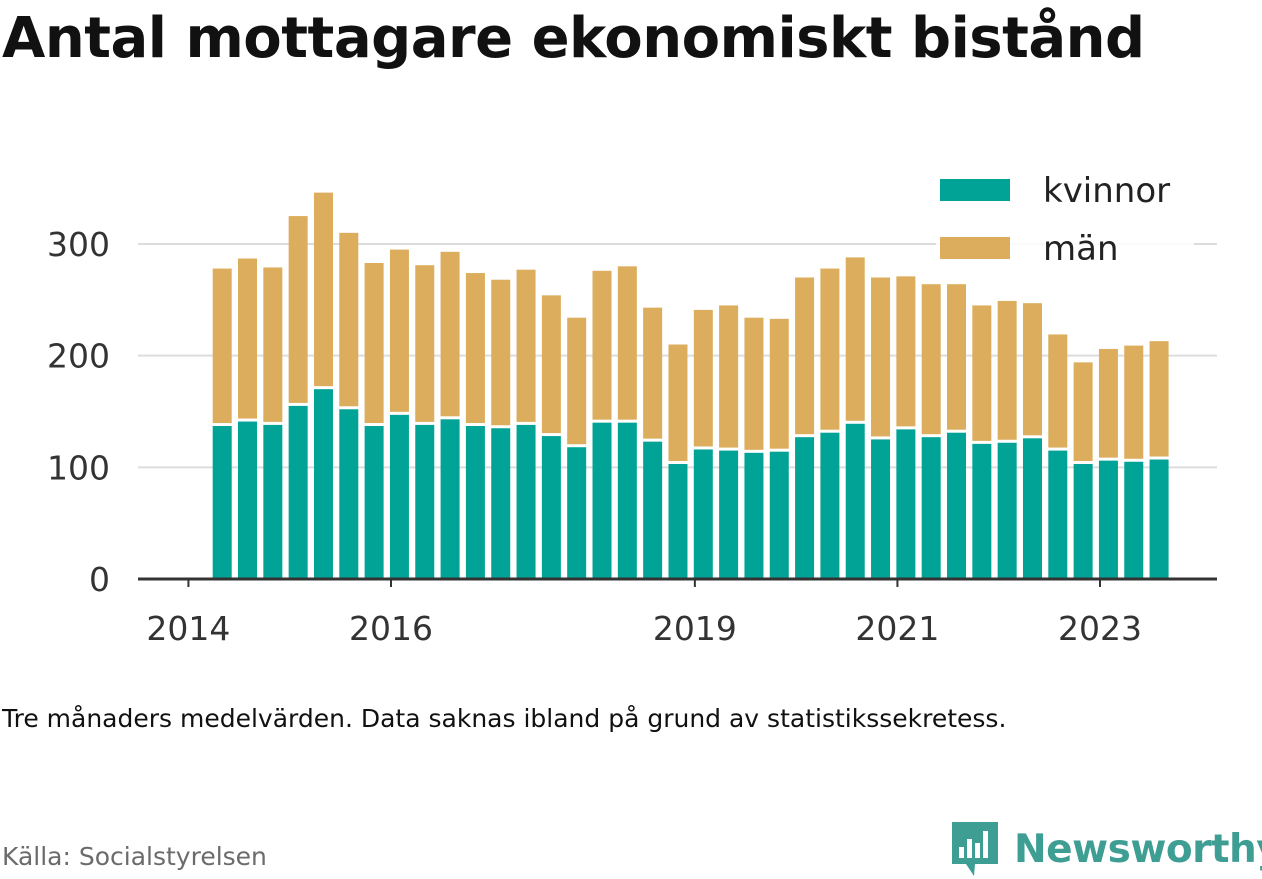  What do you see at coordinates (99, 579) in the screenshot?
I see `y-tick-label: 0` at bounding box center [99, 579].